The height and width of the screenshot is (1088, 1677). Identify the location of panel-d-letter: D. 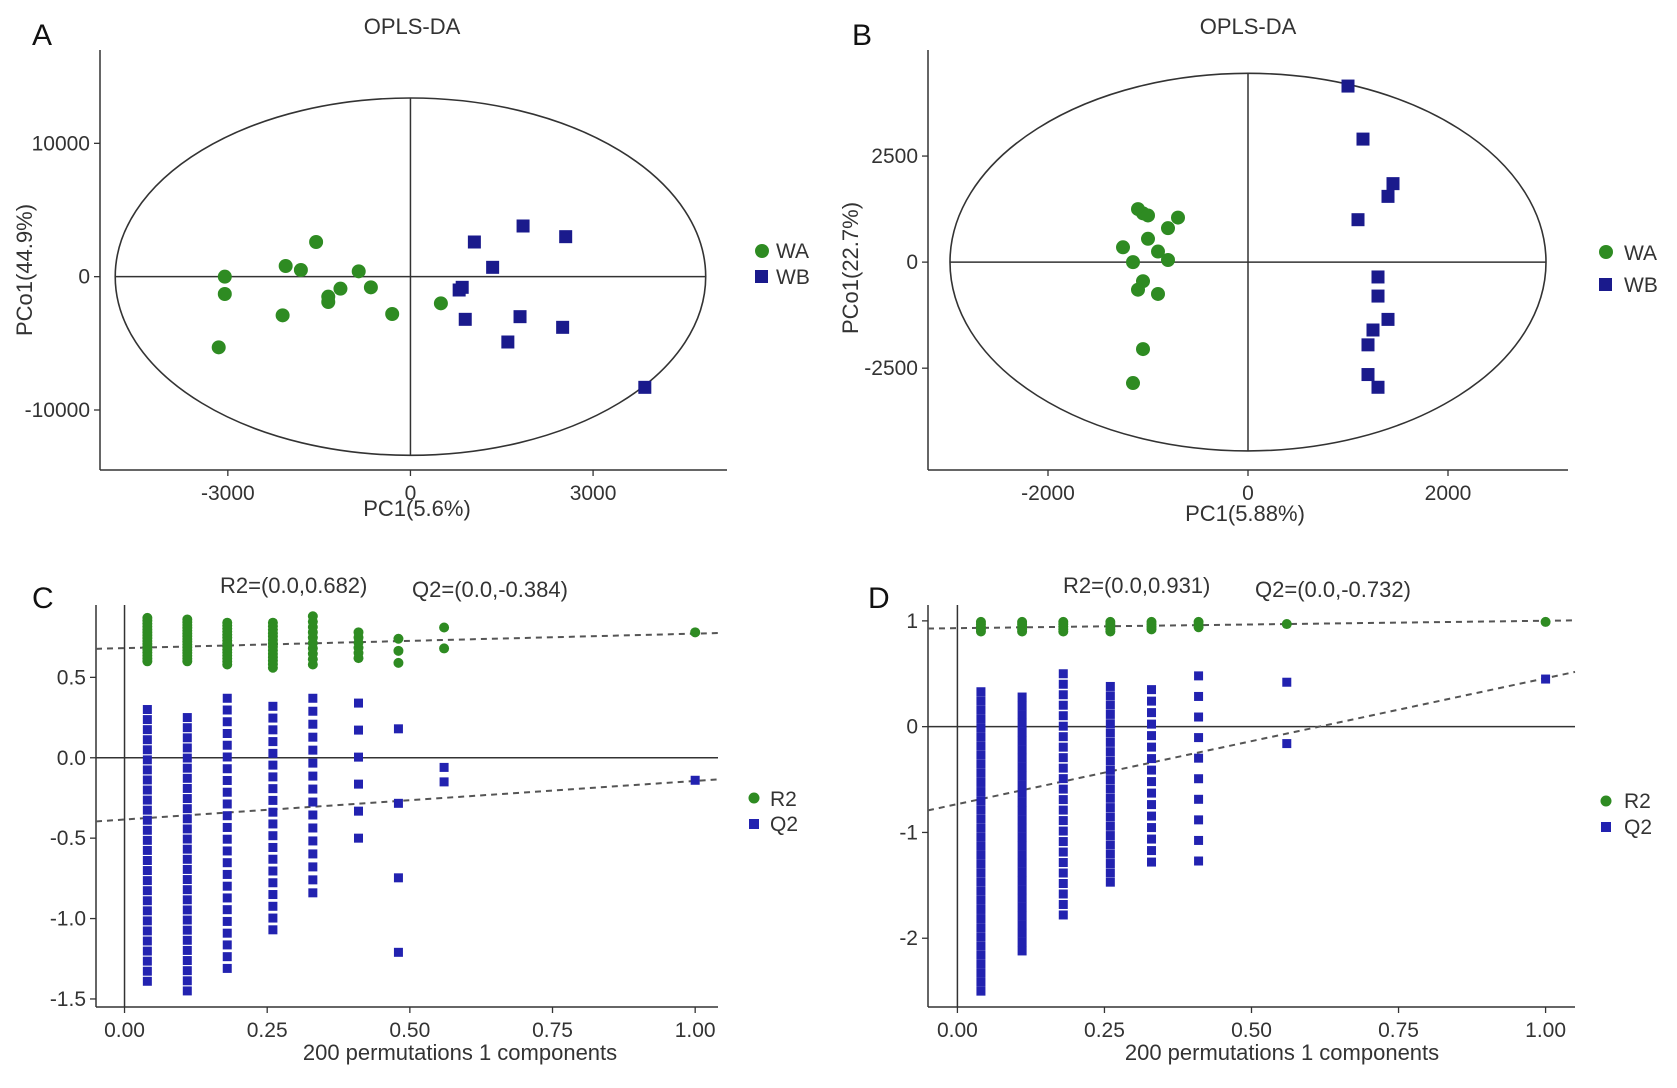
(879, 598).